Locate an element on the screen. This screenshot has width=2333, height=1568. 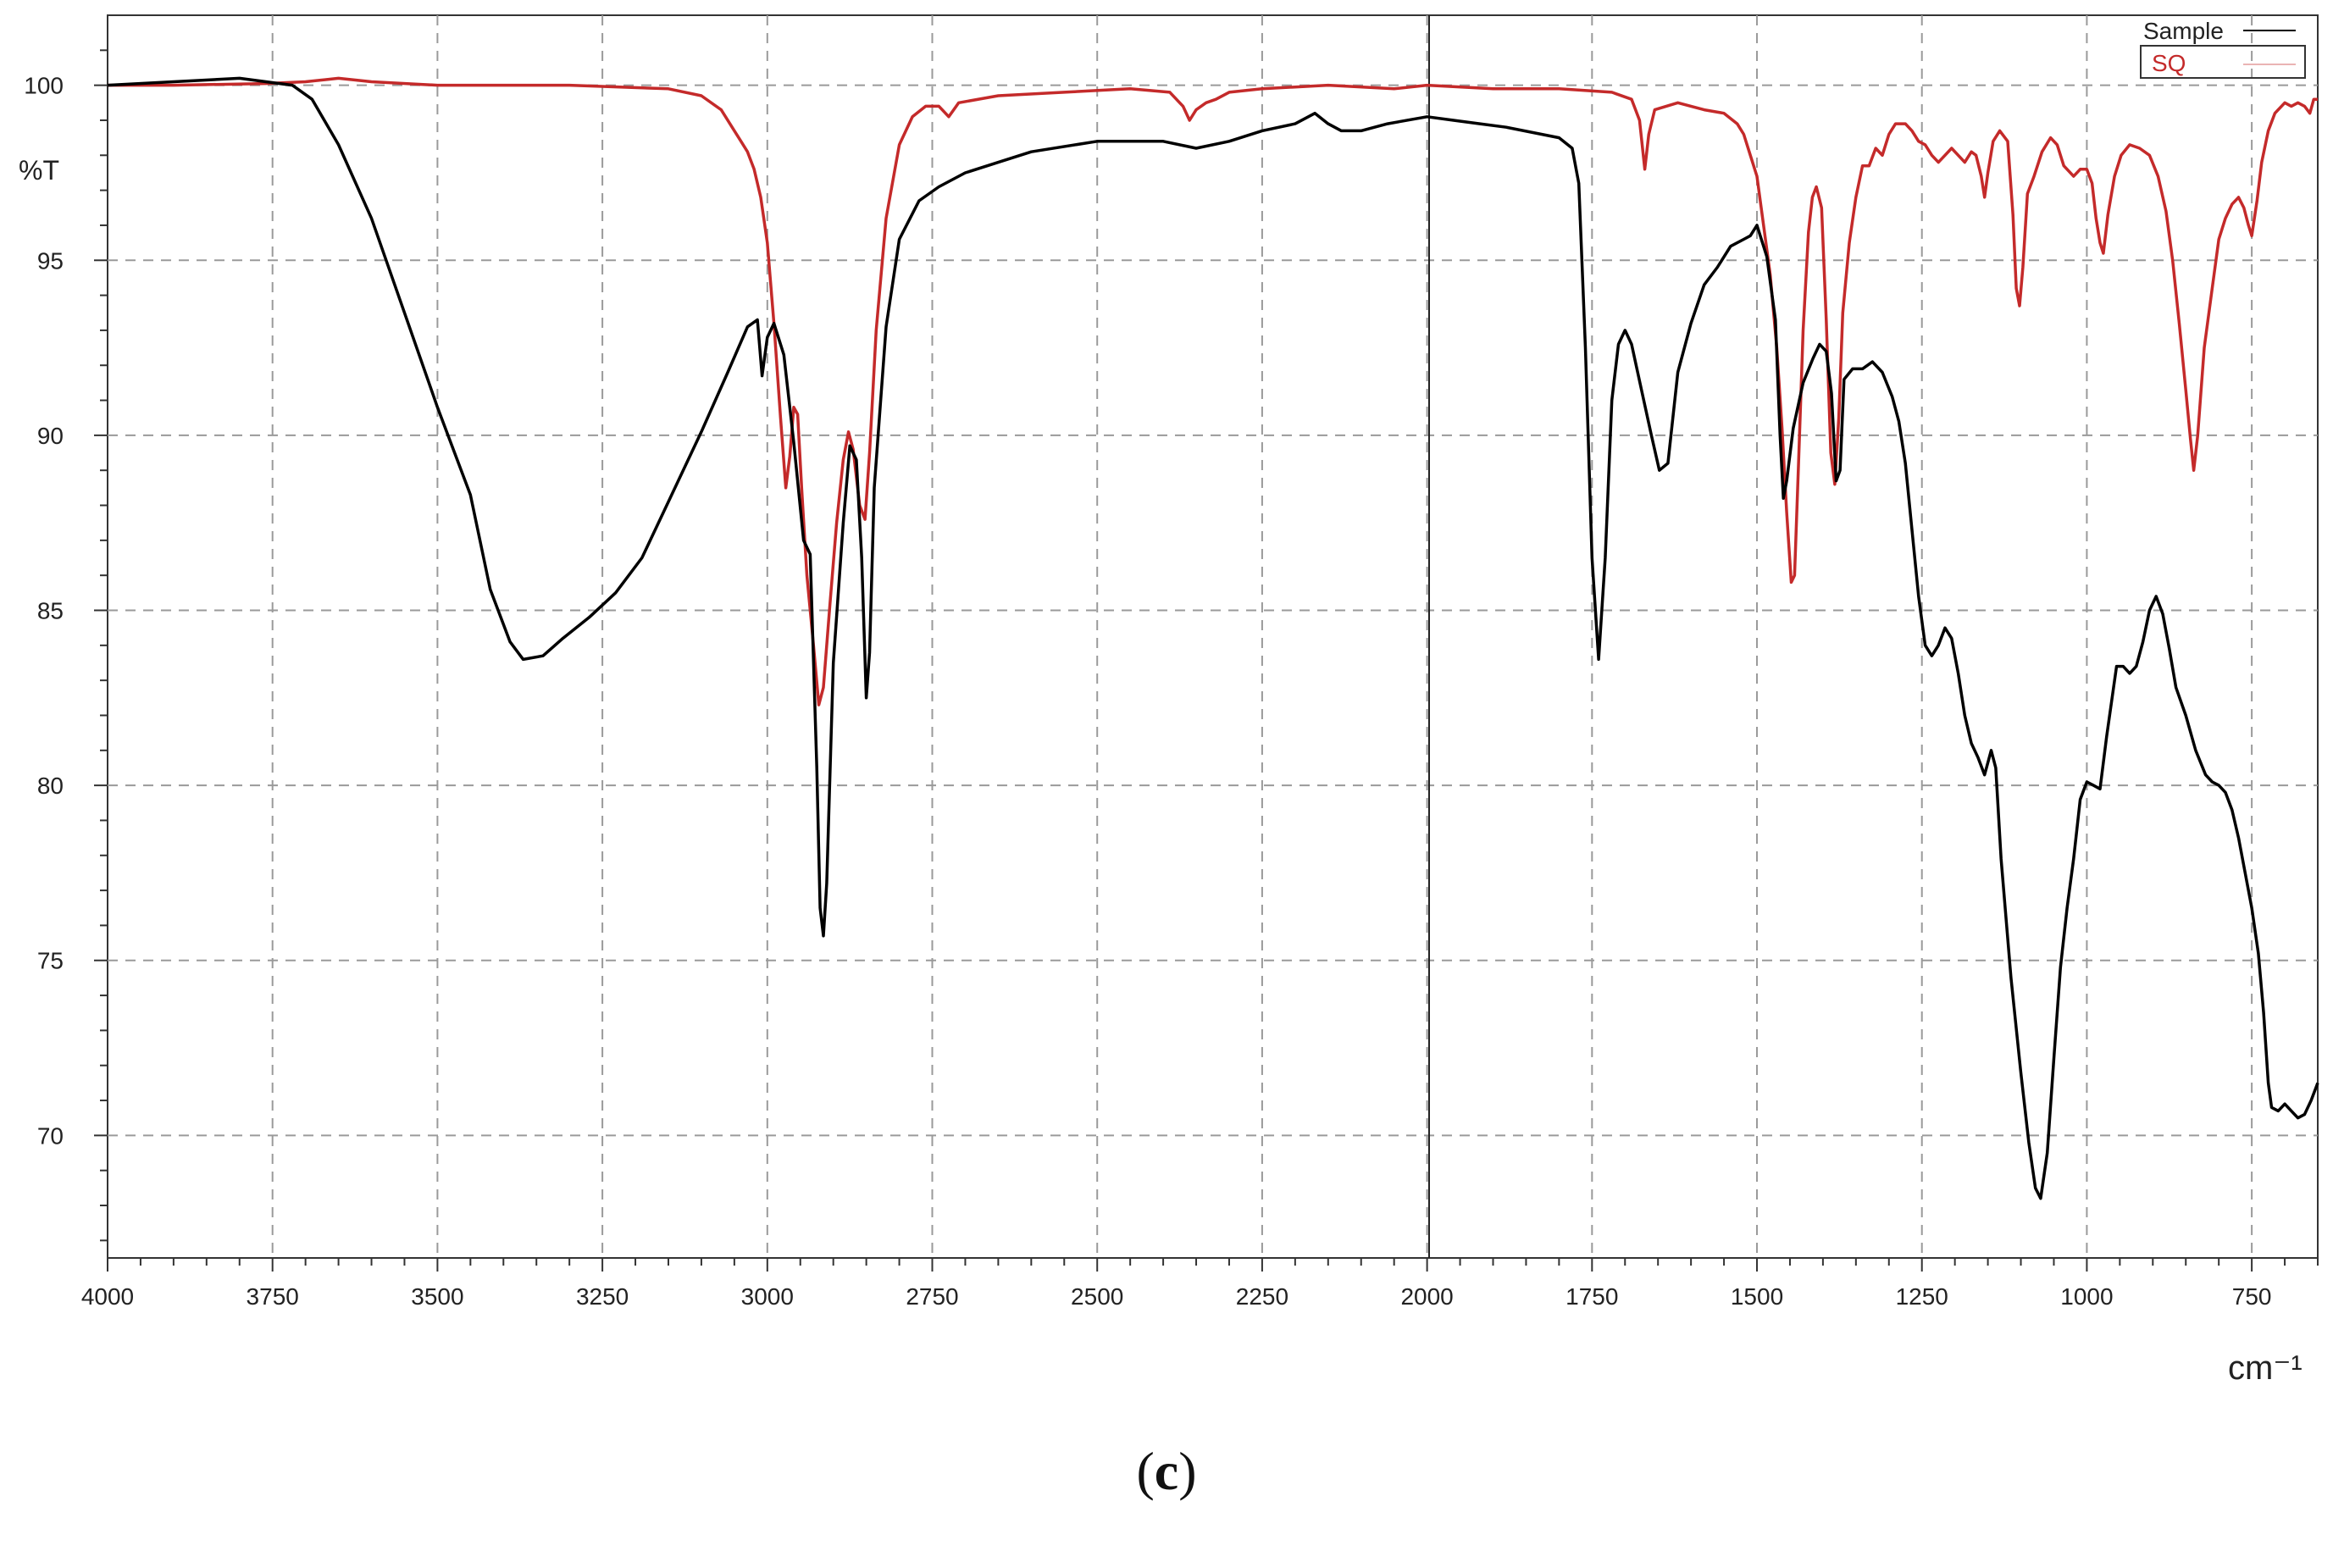
x-tick-label: 1500 is located at coordinates (1757, 1296).